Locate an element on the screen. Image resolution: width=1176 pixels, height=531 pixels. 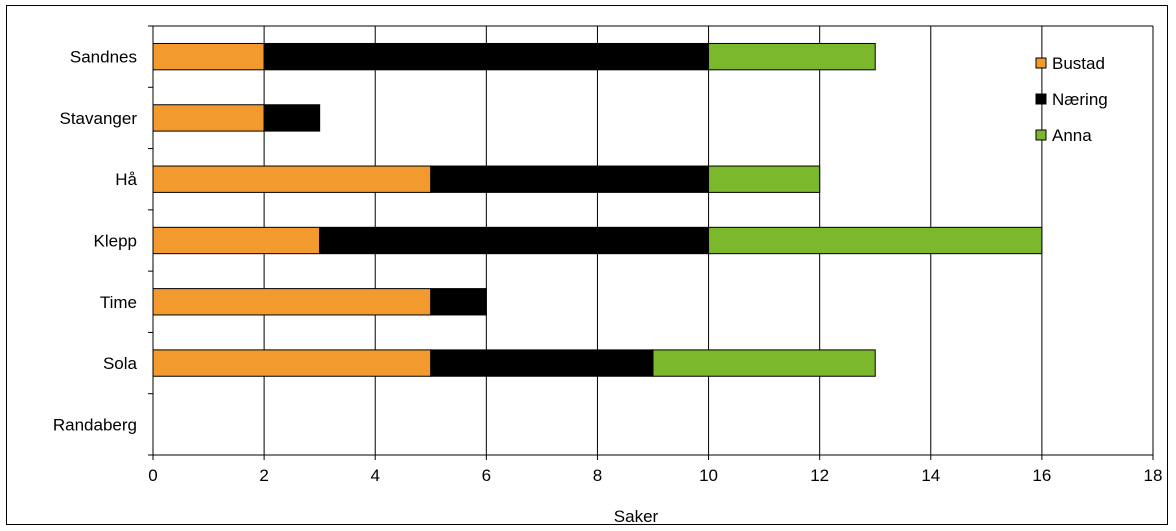
x-axis-title: Saker is located at coordinates (636, 516).